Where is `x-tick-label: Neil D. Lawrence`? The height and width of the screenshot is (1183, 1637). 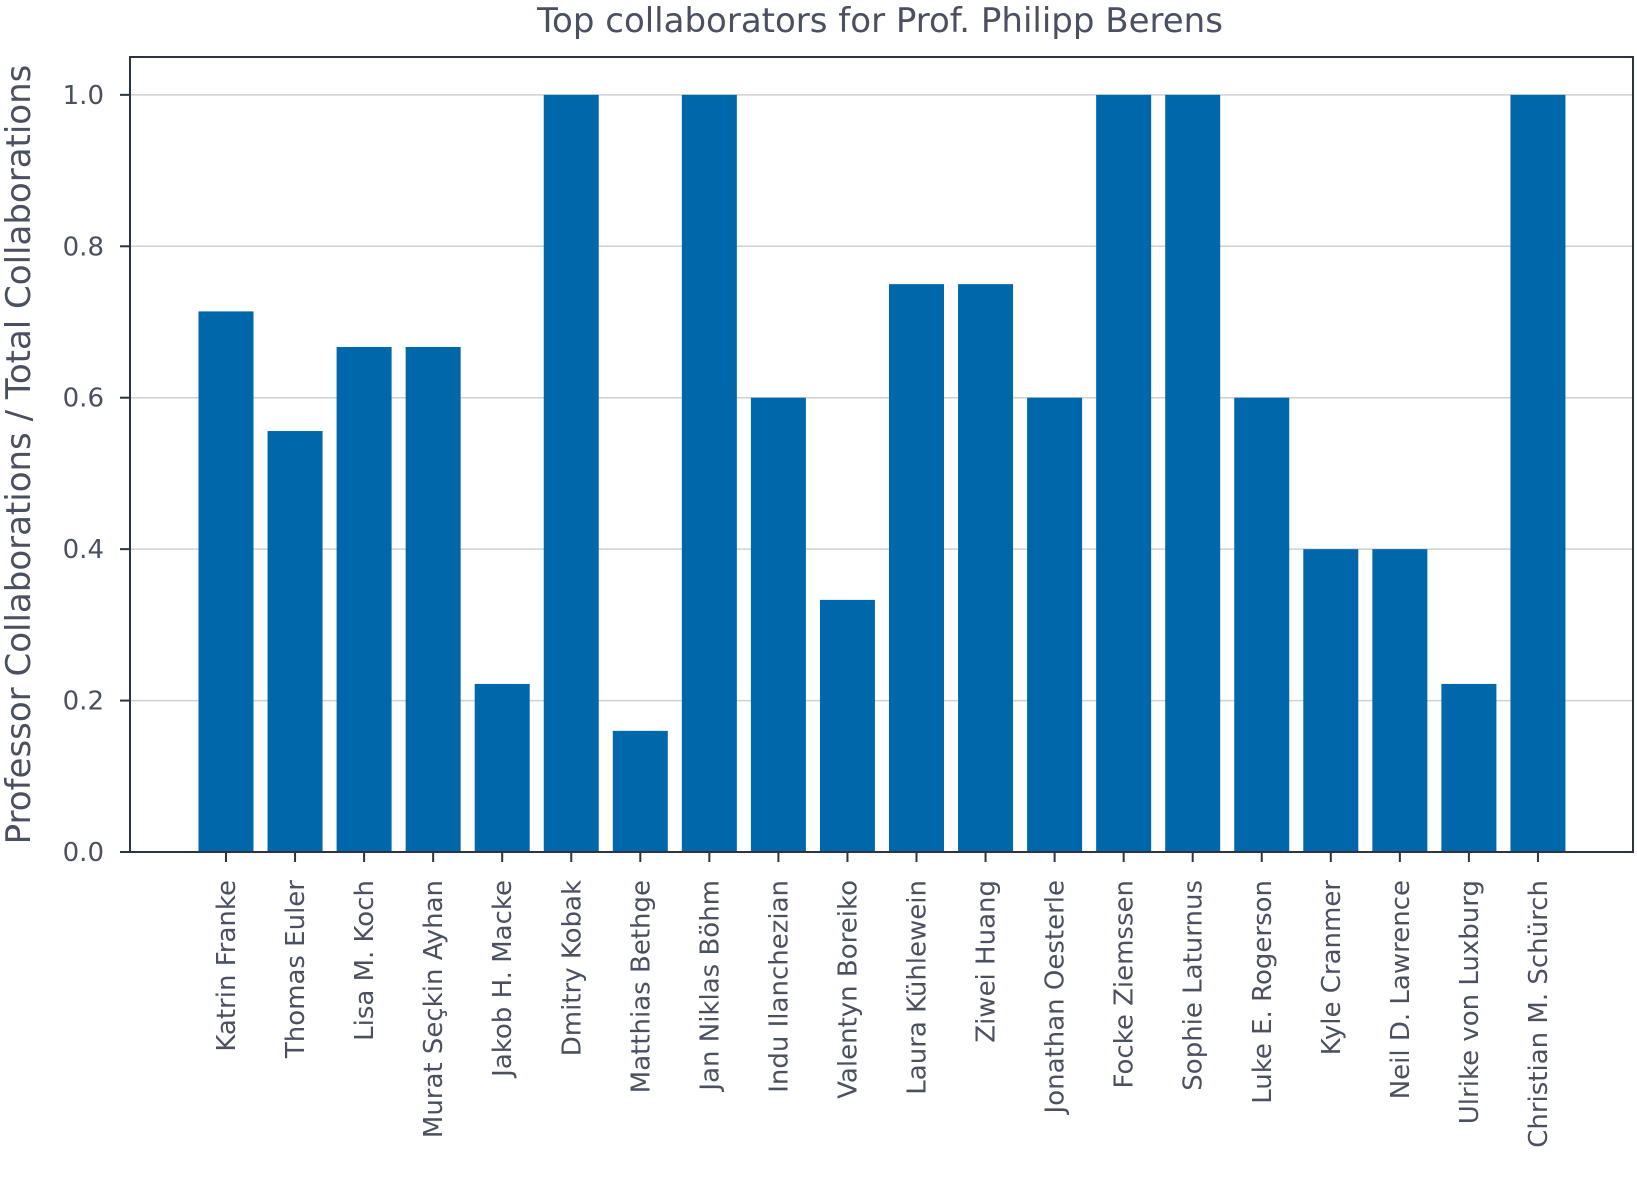
x-tick-label: Neil D. Lawrence is located at coordinates (1401, 989).